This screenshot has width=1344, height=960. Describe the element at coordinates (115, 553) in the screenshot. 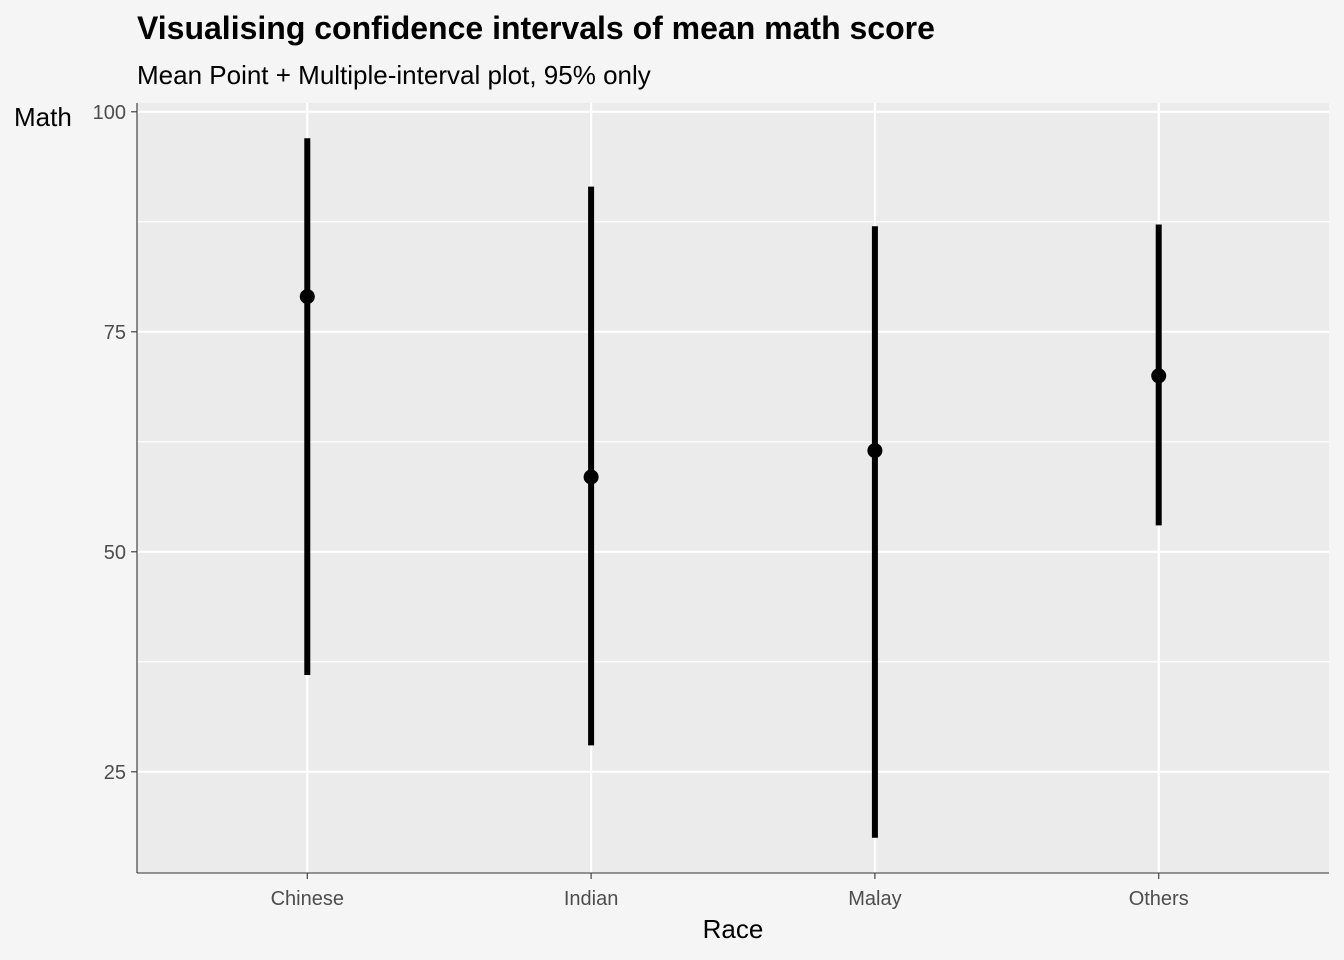

I see `y-tick-label: 50` at that location.